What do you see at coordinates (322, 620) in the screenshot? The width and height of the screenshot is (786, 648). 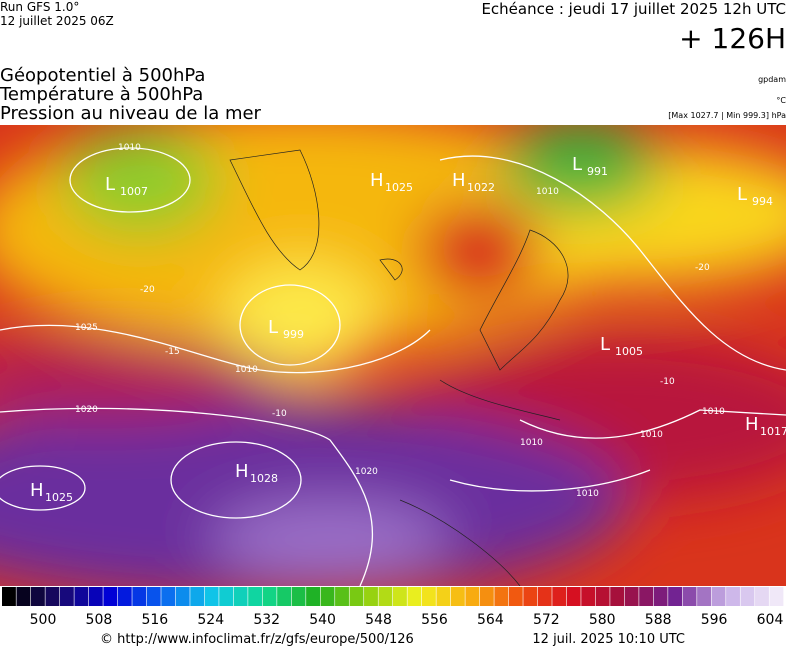 I see `colorbar-tick-label: 540` at bounding box center [322, 620].